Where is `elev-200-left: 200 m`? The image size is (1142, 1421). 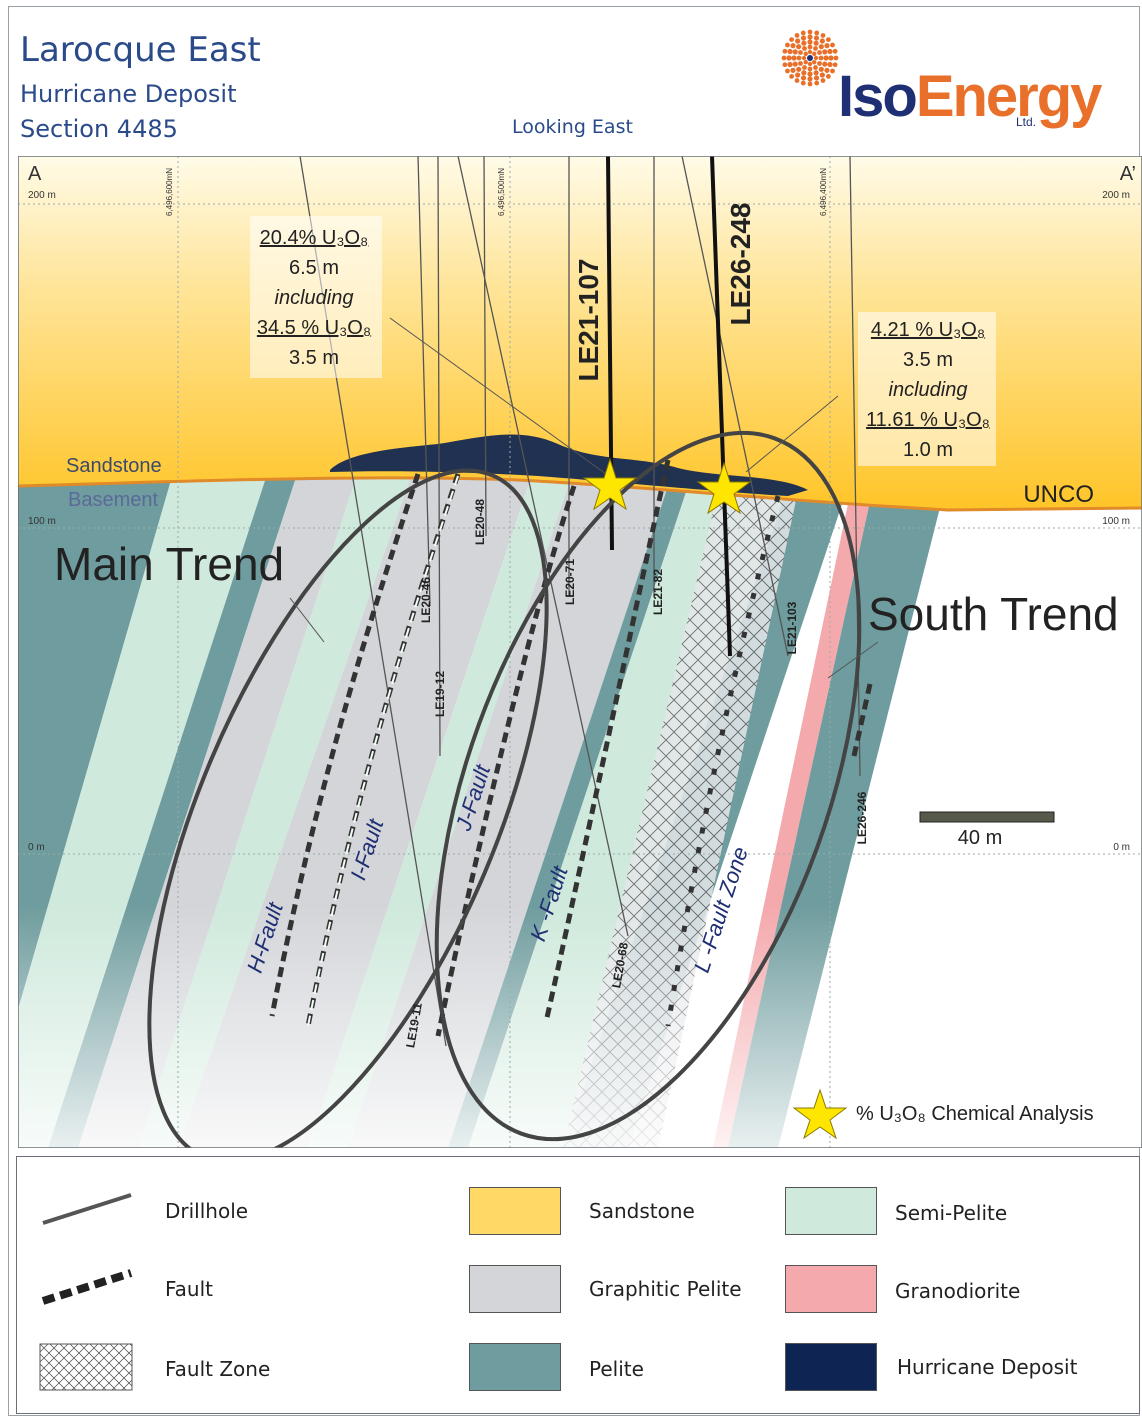
elev-200-left: 200 m is located at coordinates (42, 195).